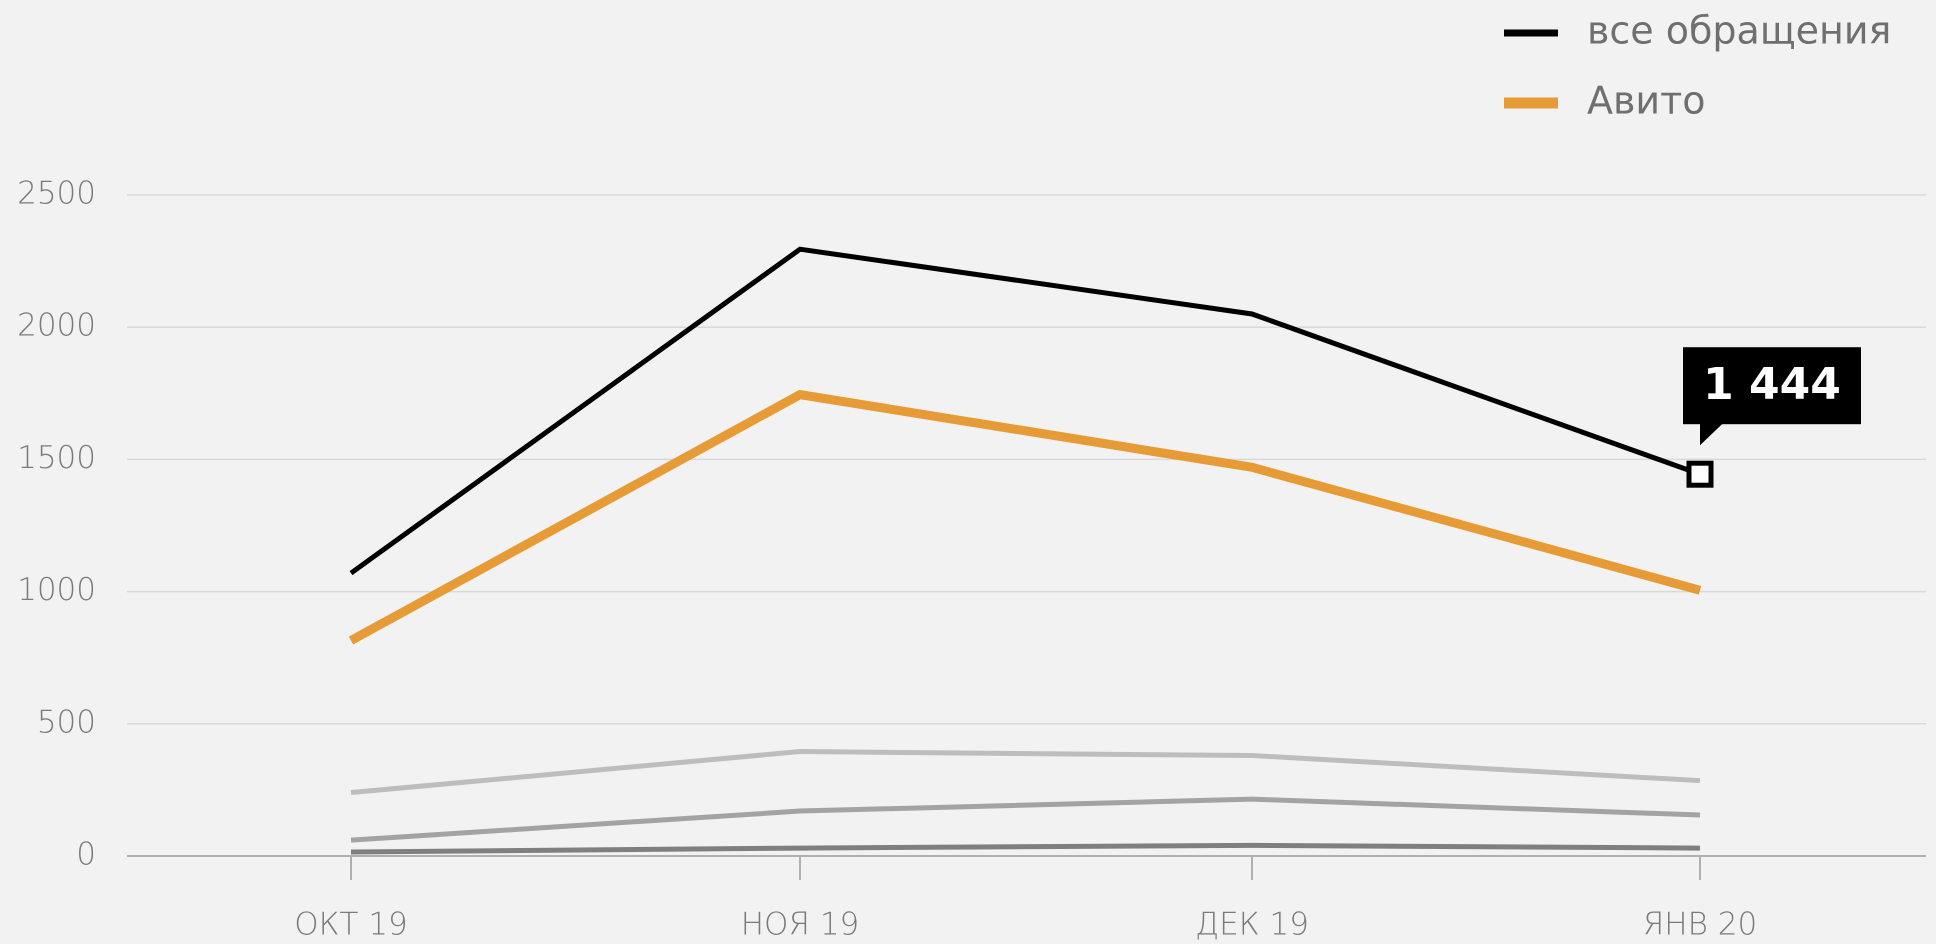  What do you see at coordinates (56, 458) in the screenshot?
I see `y-tick-label: 1500` at bounding box center [56, 458].